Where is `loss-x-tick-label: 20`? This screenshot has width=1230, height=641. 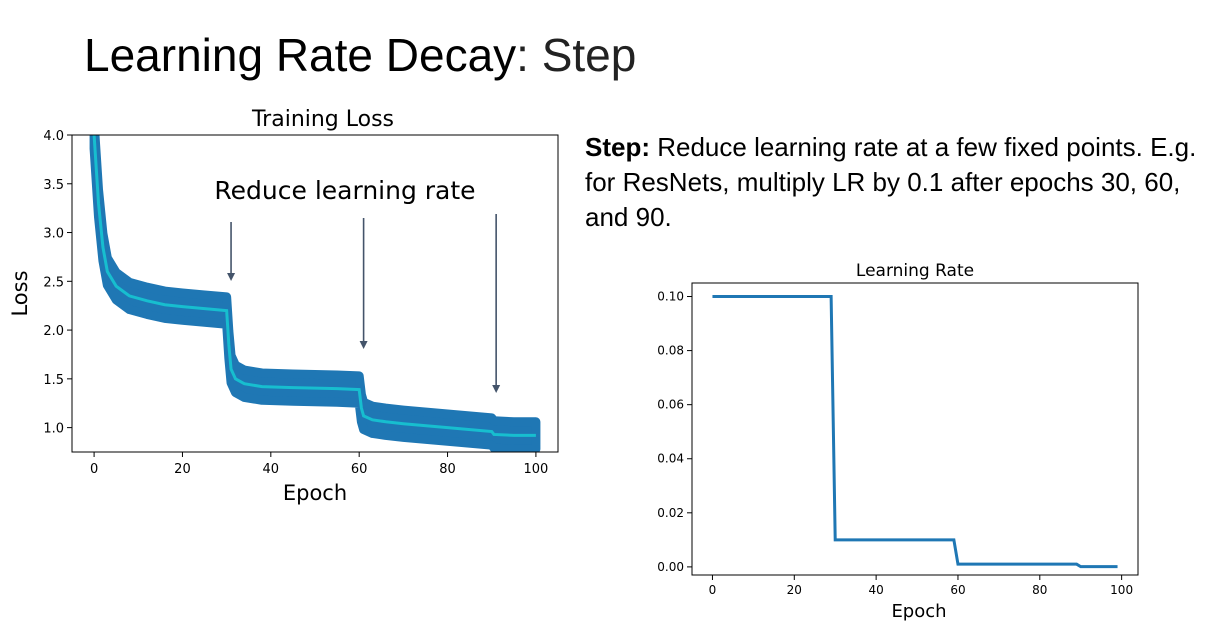
loss-x-tick-label: 20 is located at coordinates (182, 469).